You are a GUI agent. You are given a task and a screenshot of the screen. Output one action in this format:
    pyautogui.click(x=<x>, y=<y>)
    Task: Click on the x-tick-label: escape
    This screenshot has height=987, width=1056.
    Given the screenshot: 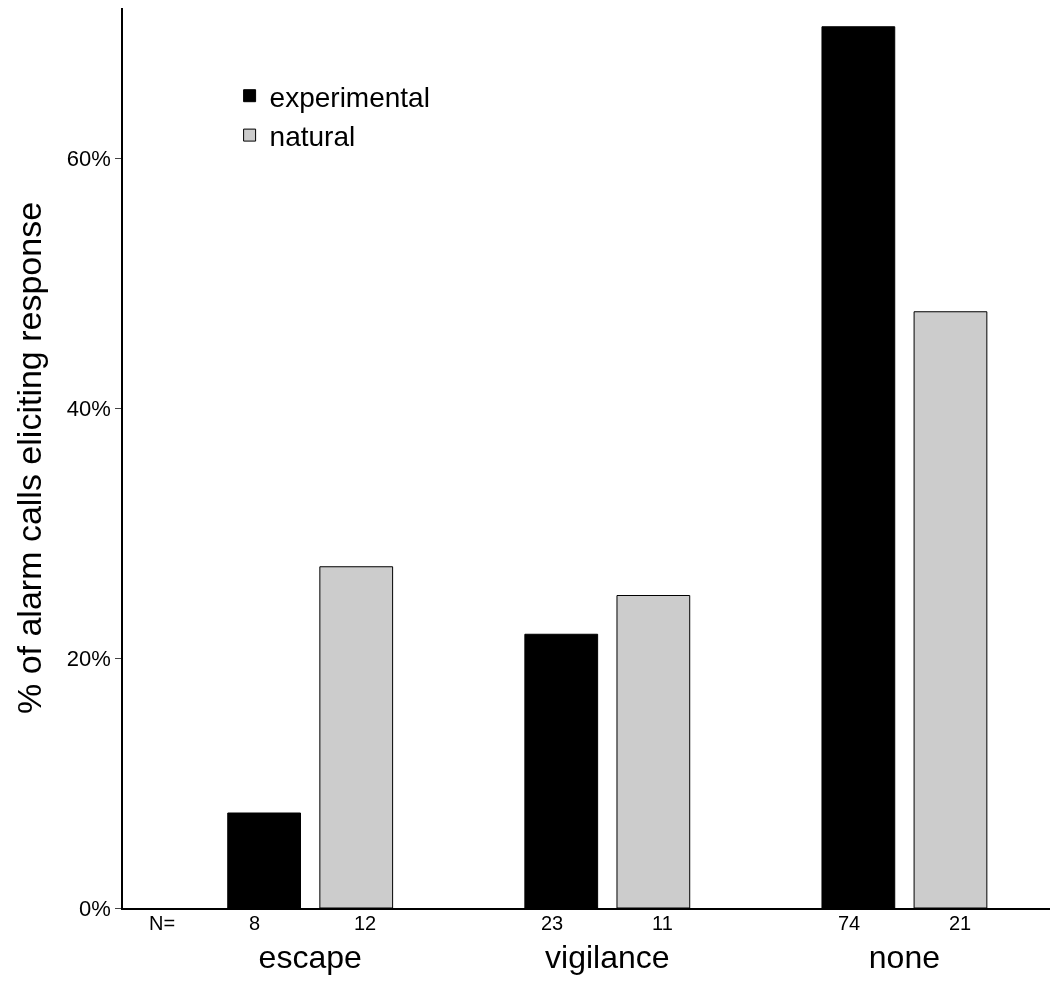 What is the action you would take?
    pyautogui.click(x=310, y=957)
    